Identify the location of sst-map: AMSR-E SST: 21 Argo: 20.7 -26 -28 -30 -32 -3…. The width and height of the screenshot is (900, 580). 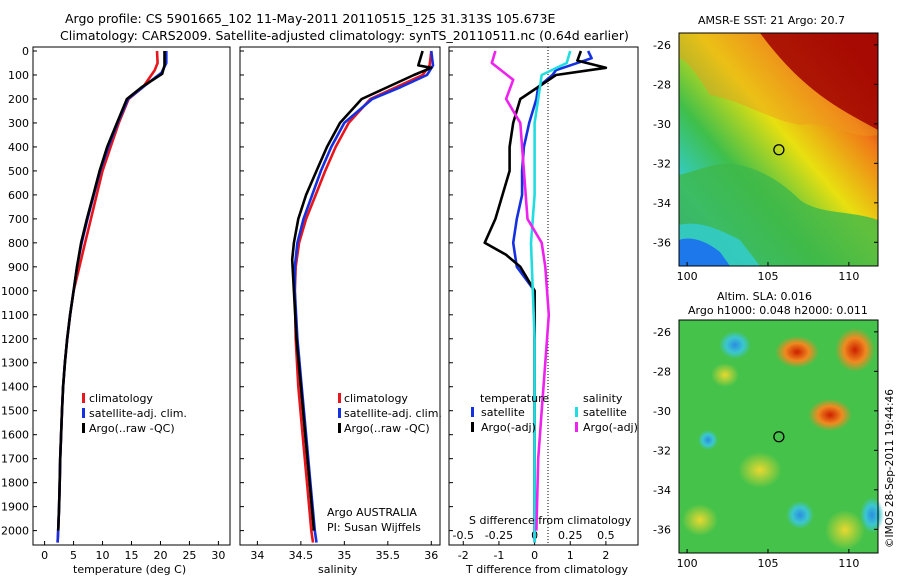
(766, 148).